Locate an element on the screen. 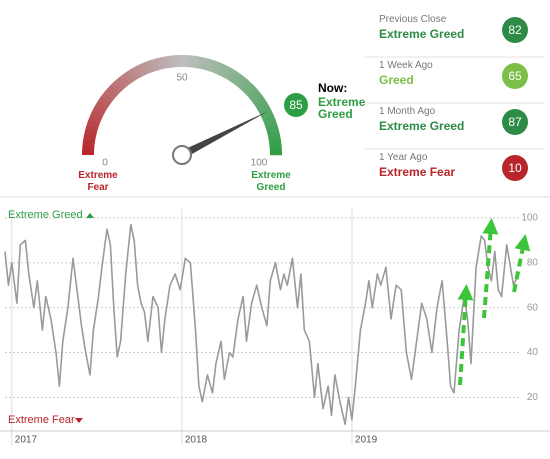  y-tick-label: 40 is located at coordinates (533, 352).